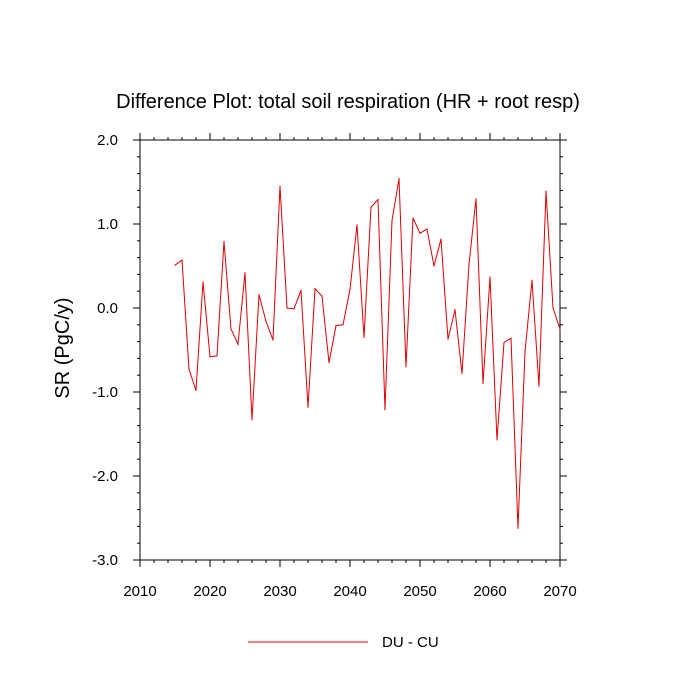 This screenshot has width=700, height=700. What do you see at coordinates (279, 591) in the screenshot?
I see `x-tick-label: 2030` at bounding box center [279, 591].